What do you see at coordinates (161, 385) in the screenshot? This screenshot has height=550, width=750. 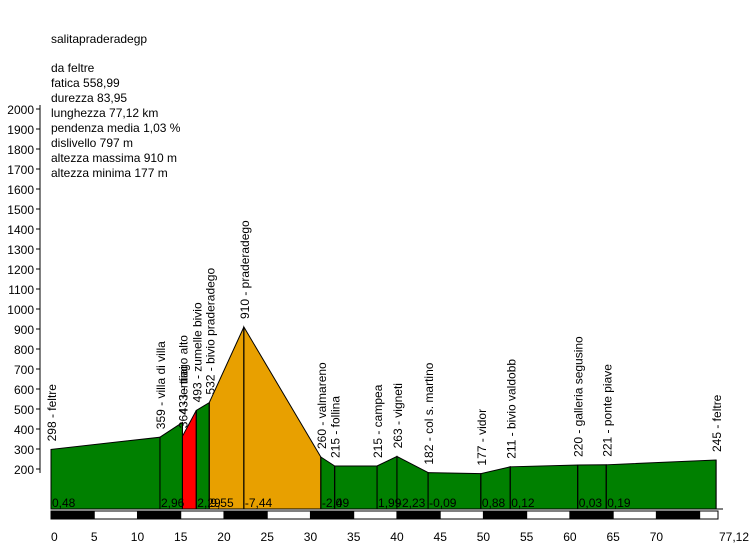 I see `waypoint-label: 359 - villa di villa` at bounding box center [161, 385].